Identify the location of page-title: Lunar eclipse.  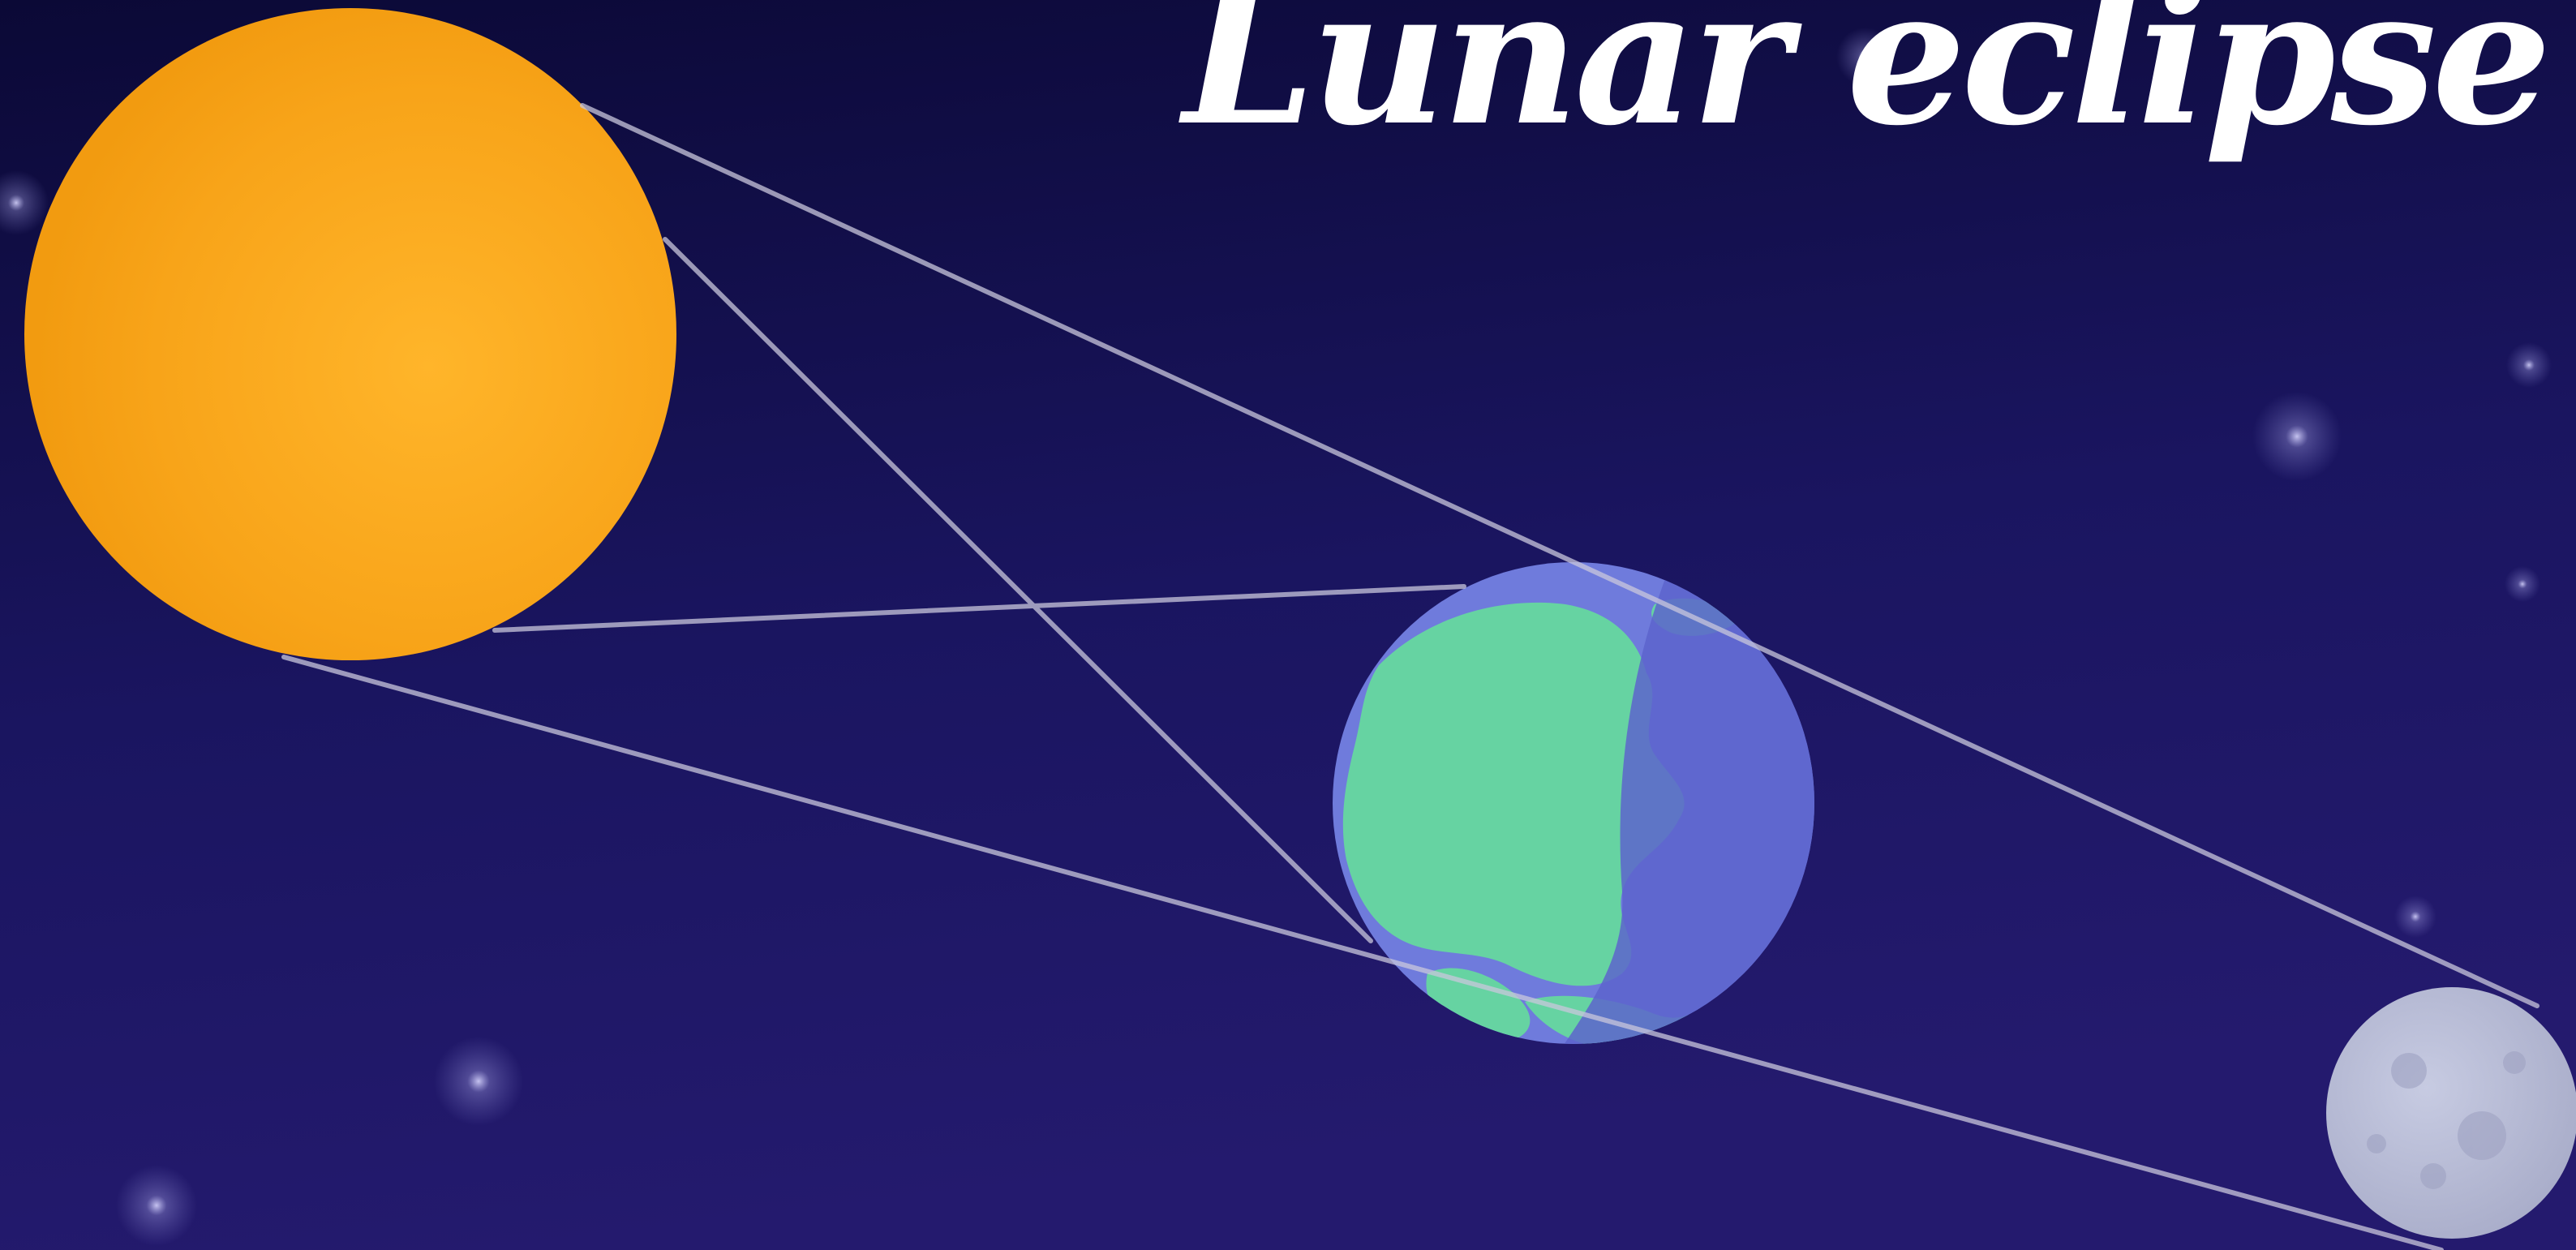
(1867, 83).